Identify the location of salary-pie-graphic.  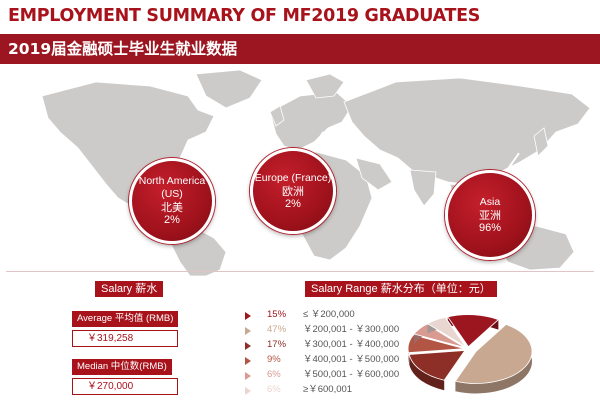
(470, 354).